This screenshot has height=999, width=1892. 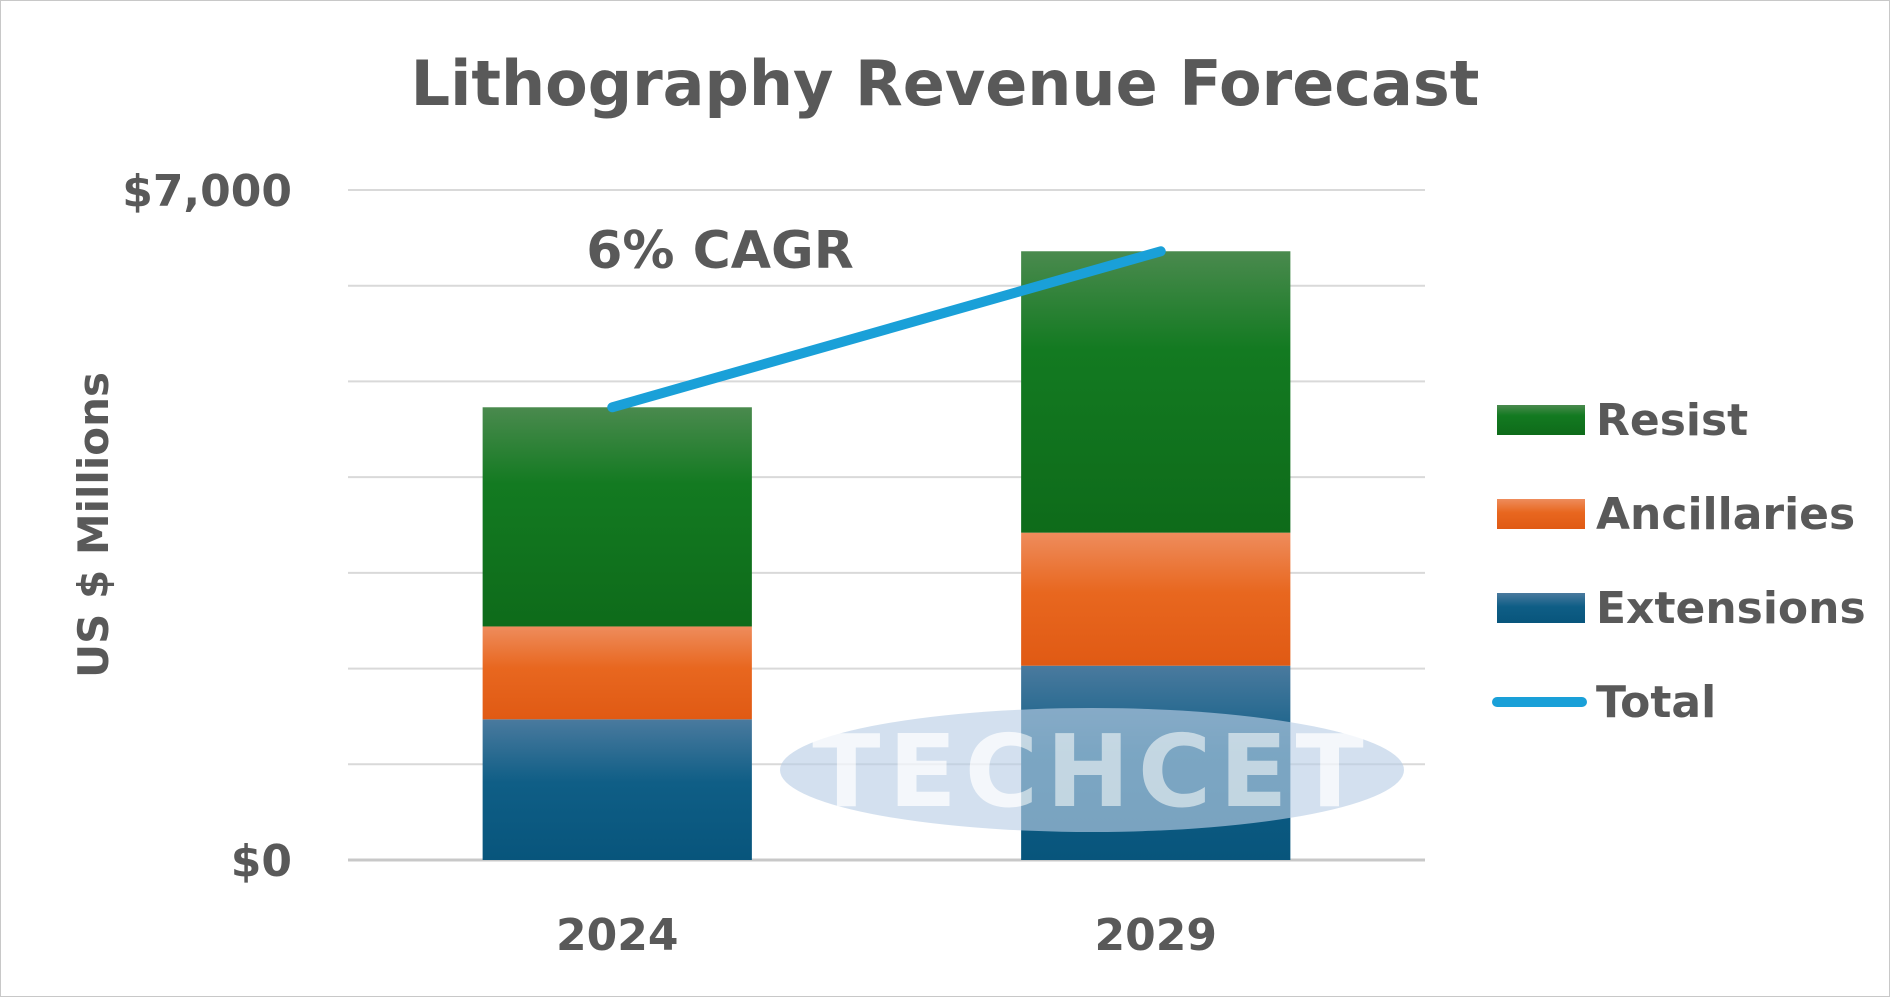 What do you see at coordinates (1156, 392) in the screenshot?
I see `bar-resist-2029` at bounding box center [1156, 392].